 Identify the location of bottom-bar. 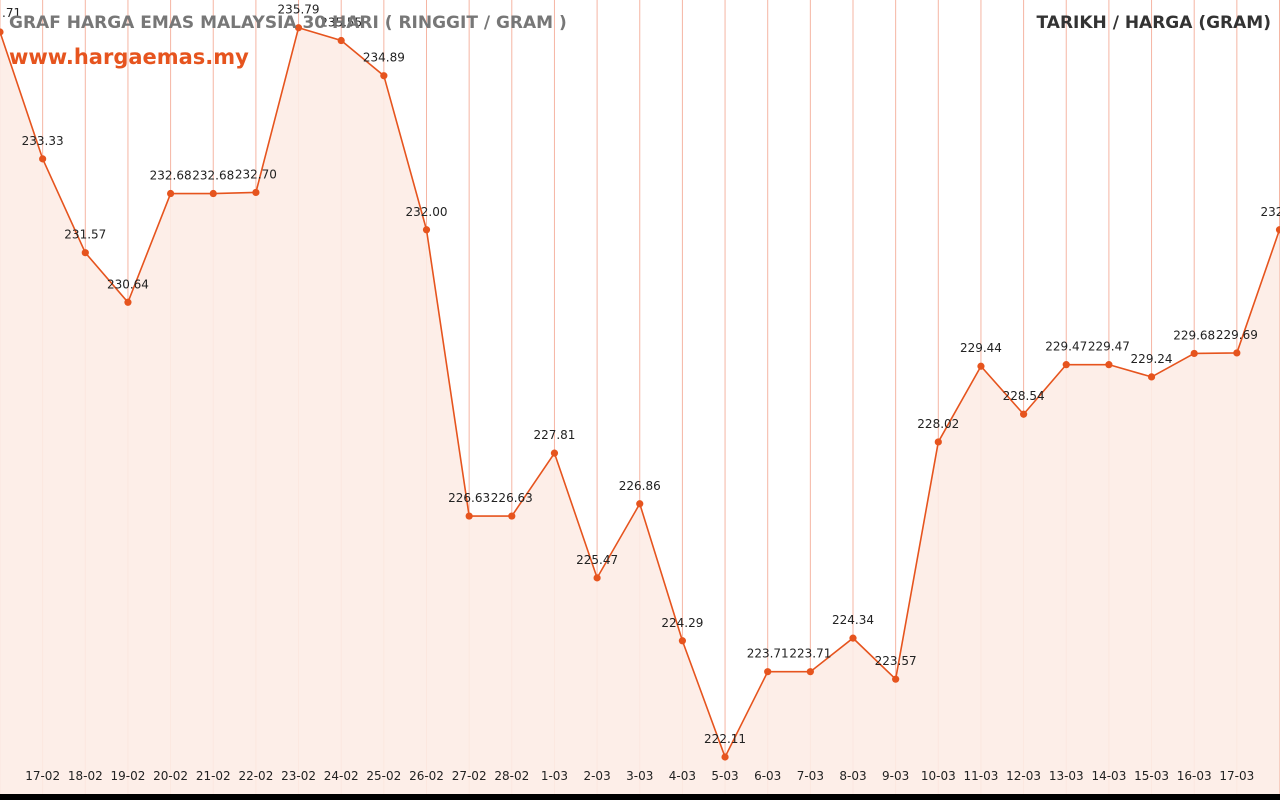
(640, 797).